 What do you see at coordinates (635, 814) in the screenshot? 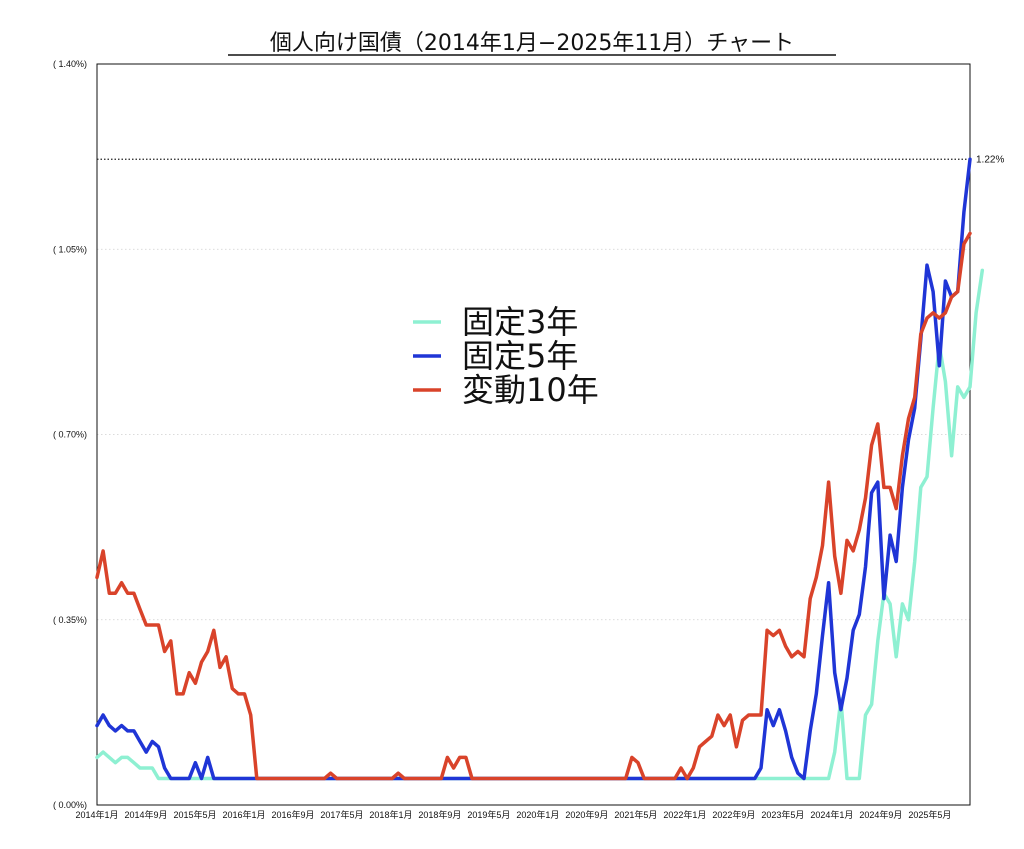
I see `x-tick-label: 2021年5月` at bounding box center [635, 814].